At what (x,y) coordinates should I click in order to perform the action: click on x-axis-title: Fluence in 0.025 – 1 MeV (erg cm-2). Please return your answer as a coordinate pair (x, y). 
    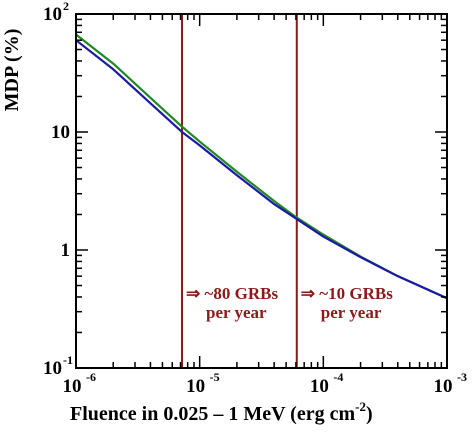
    Looking at the image, I should click on (221, 412).